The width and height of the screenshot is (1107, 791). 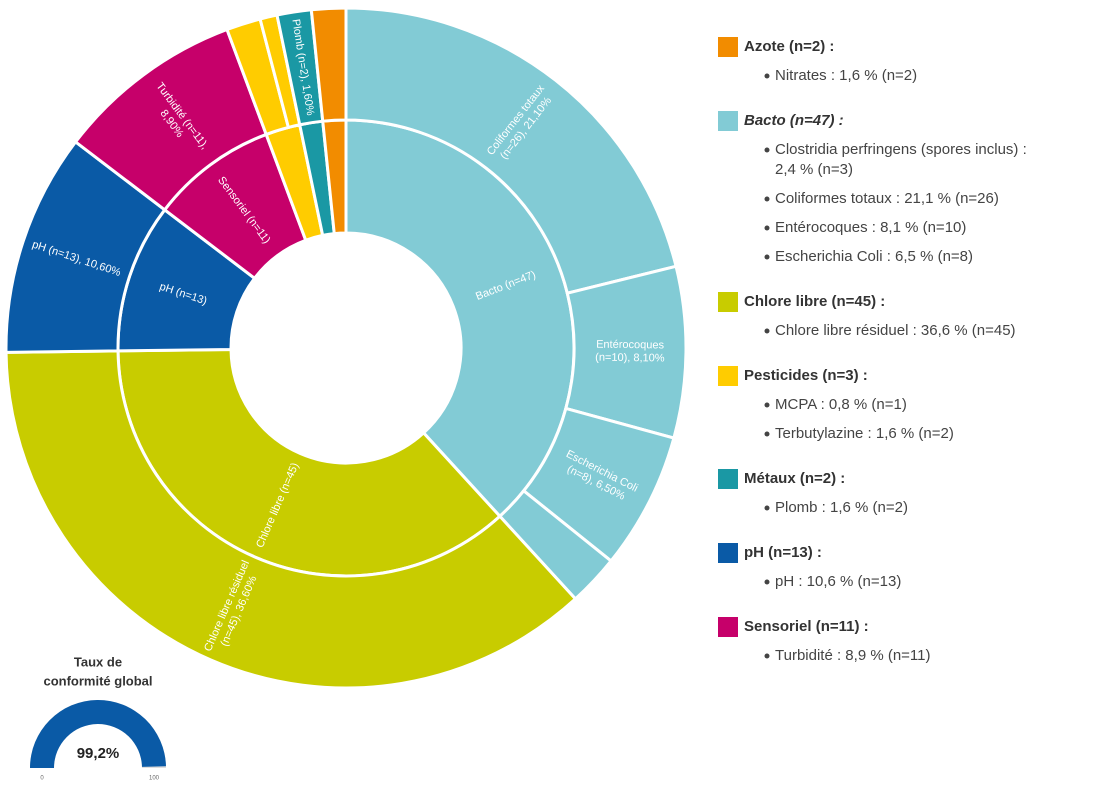 I want to click on legend-title: Pesticides (n=3) :, so click(x=806, y=375).